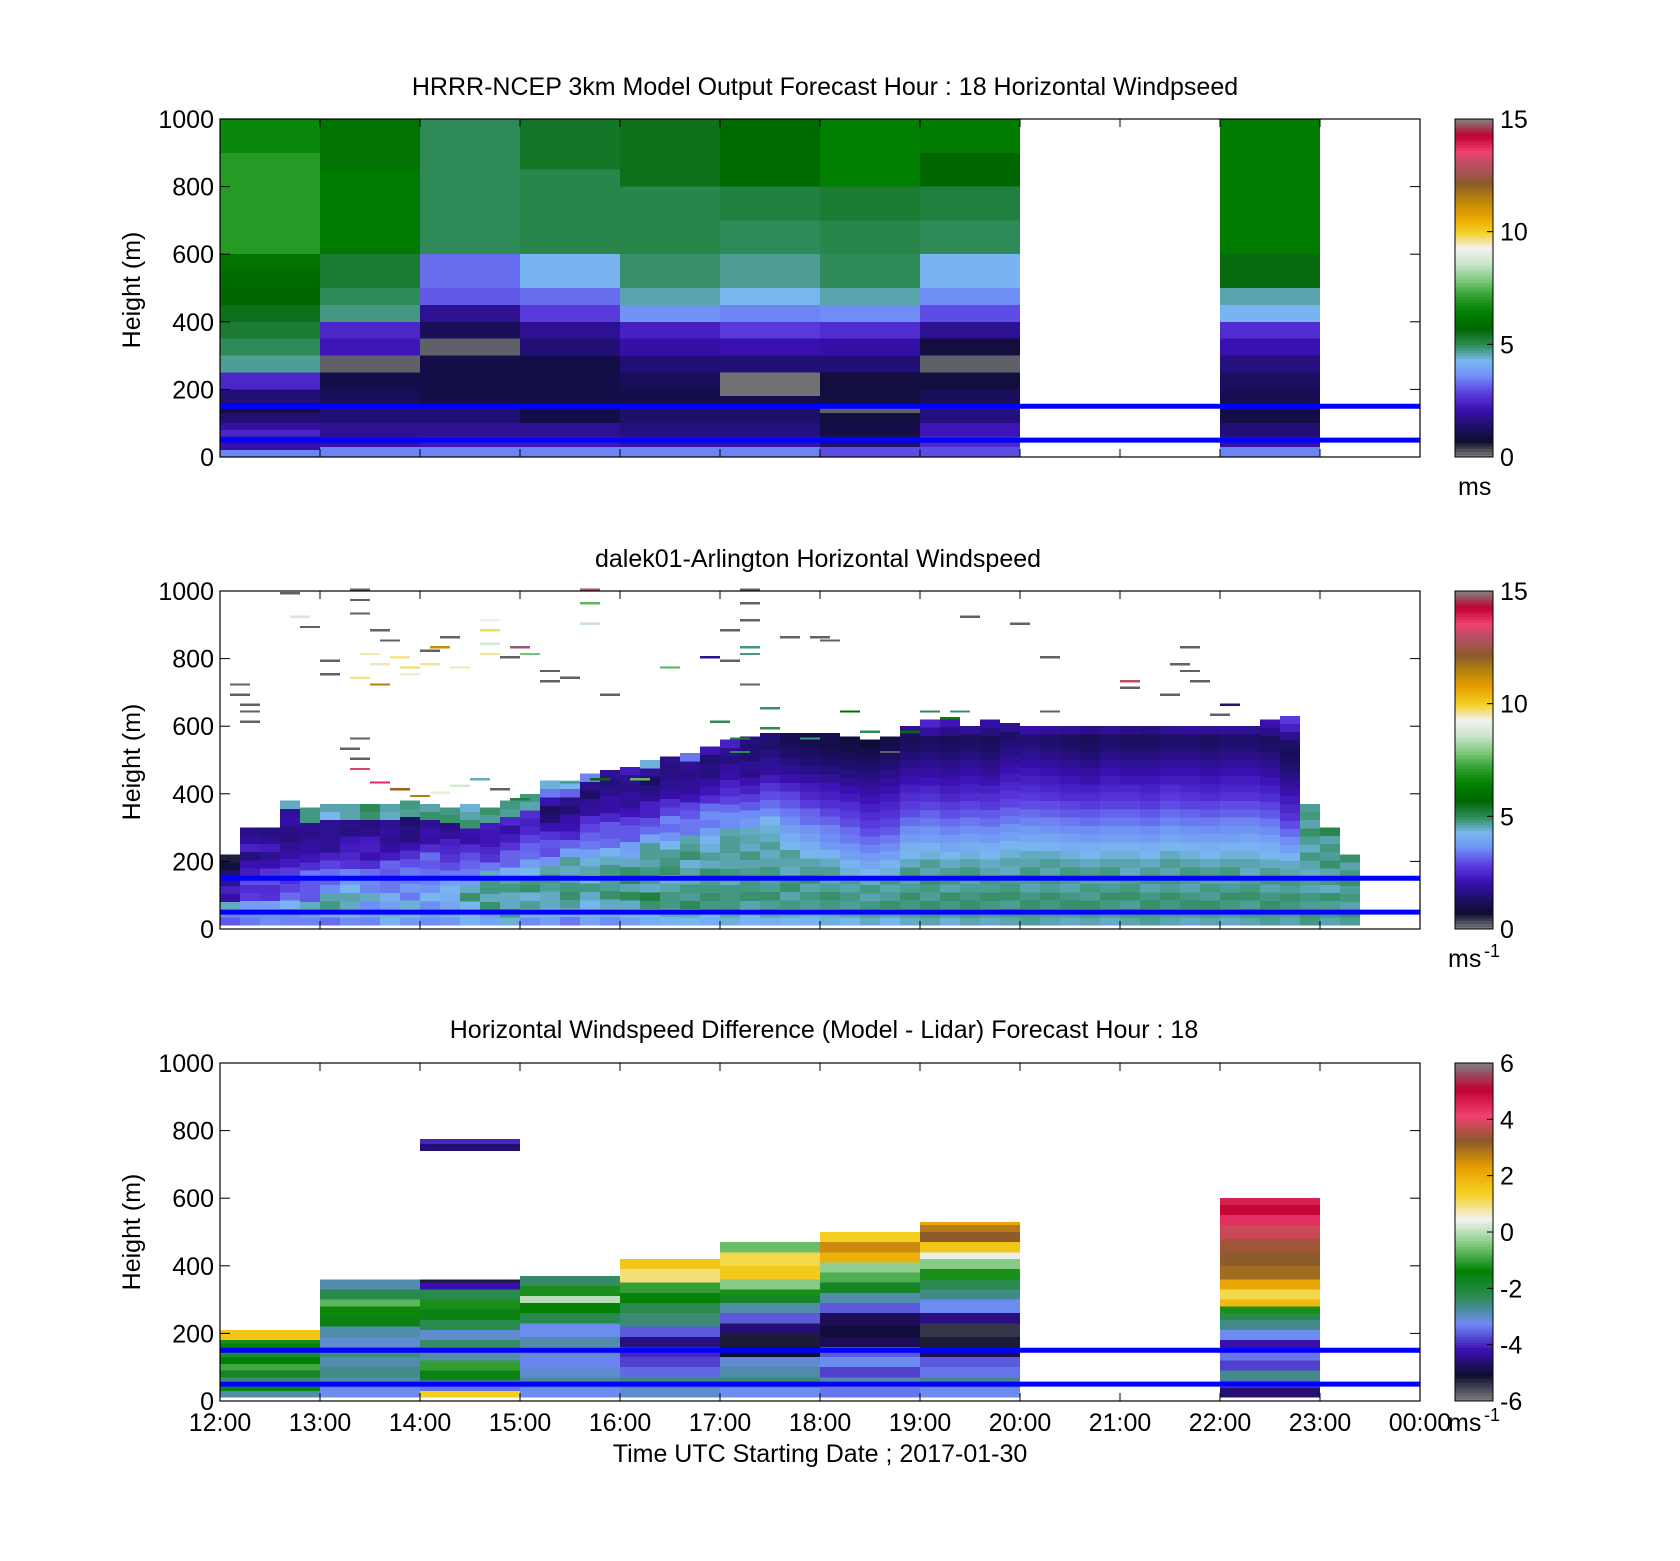 The image size is (1680, 1561). I want to click on y-tick-label: 800, so click(193, 188).